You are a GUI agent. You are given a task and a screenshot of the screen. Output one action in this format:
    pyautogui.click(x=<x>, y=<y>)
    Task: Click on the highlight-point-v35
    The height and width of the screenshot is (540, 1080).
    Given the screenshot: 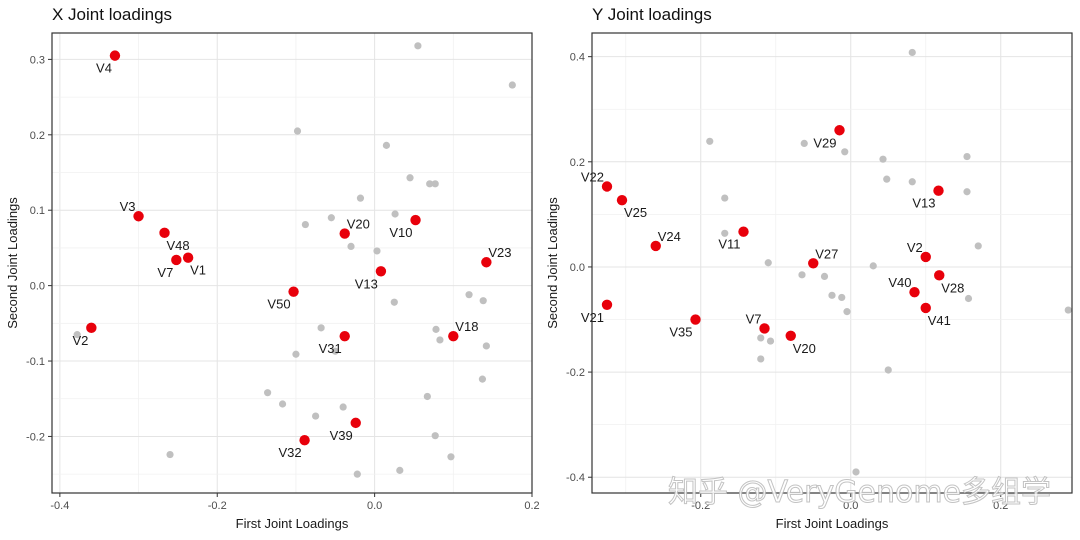 What is the action you would take?
    pyautogui.click(x=695, y=319)
    